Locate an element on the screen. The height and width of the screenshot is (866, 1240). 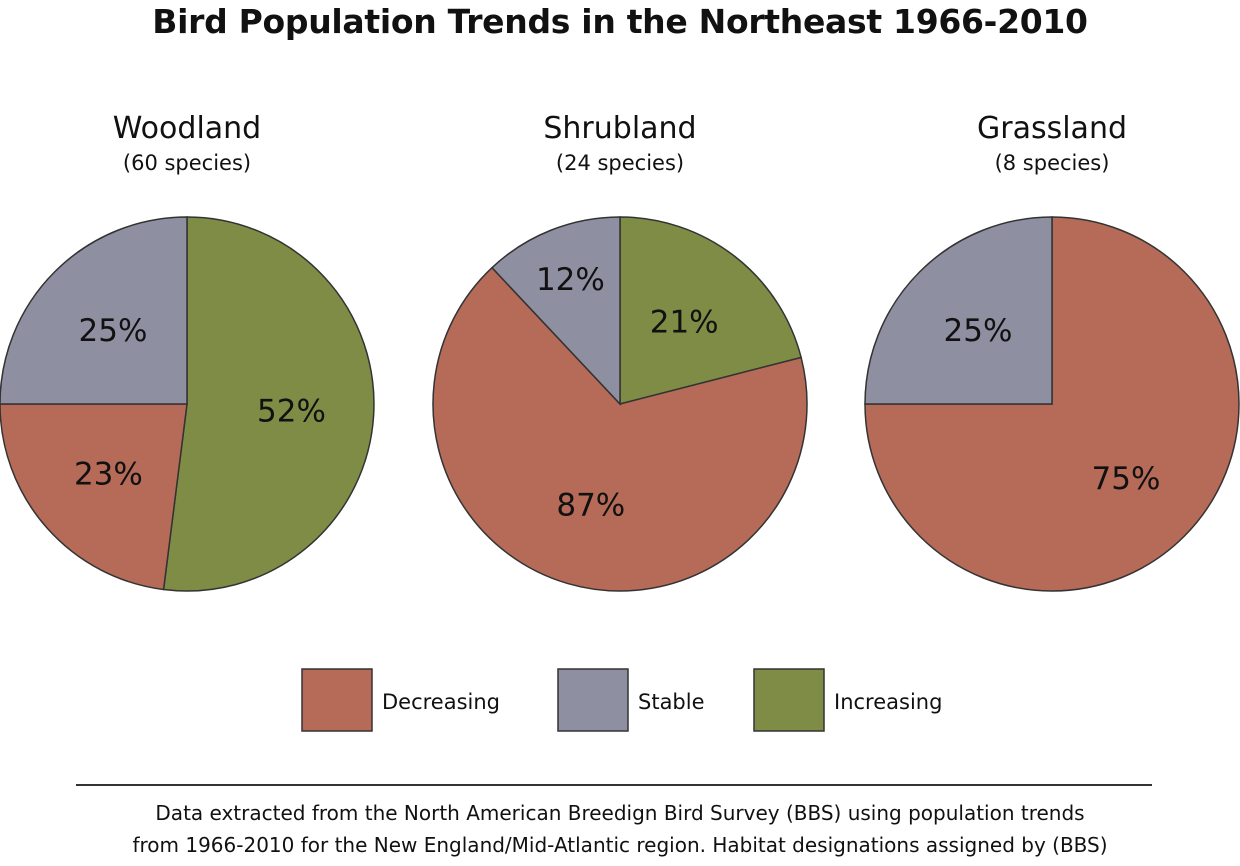
legend-swatch-increasing is located at coordinates (789, 700).